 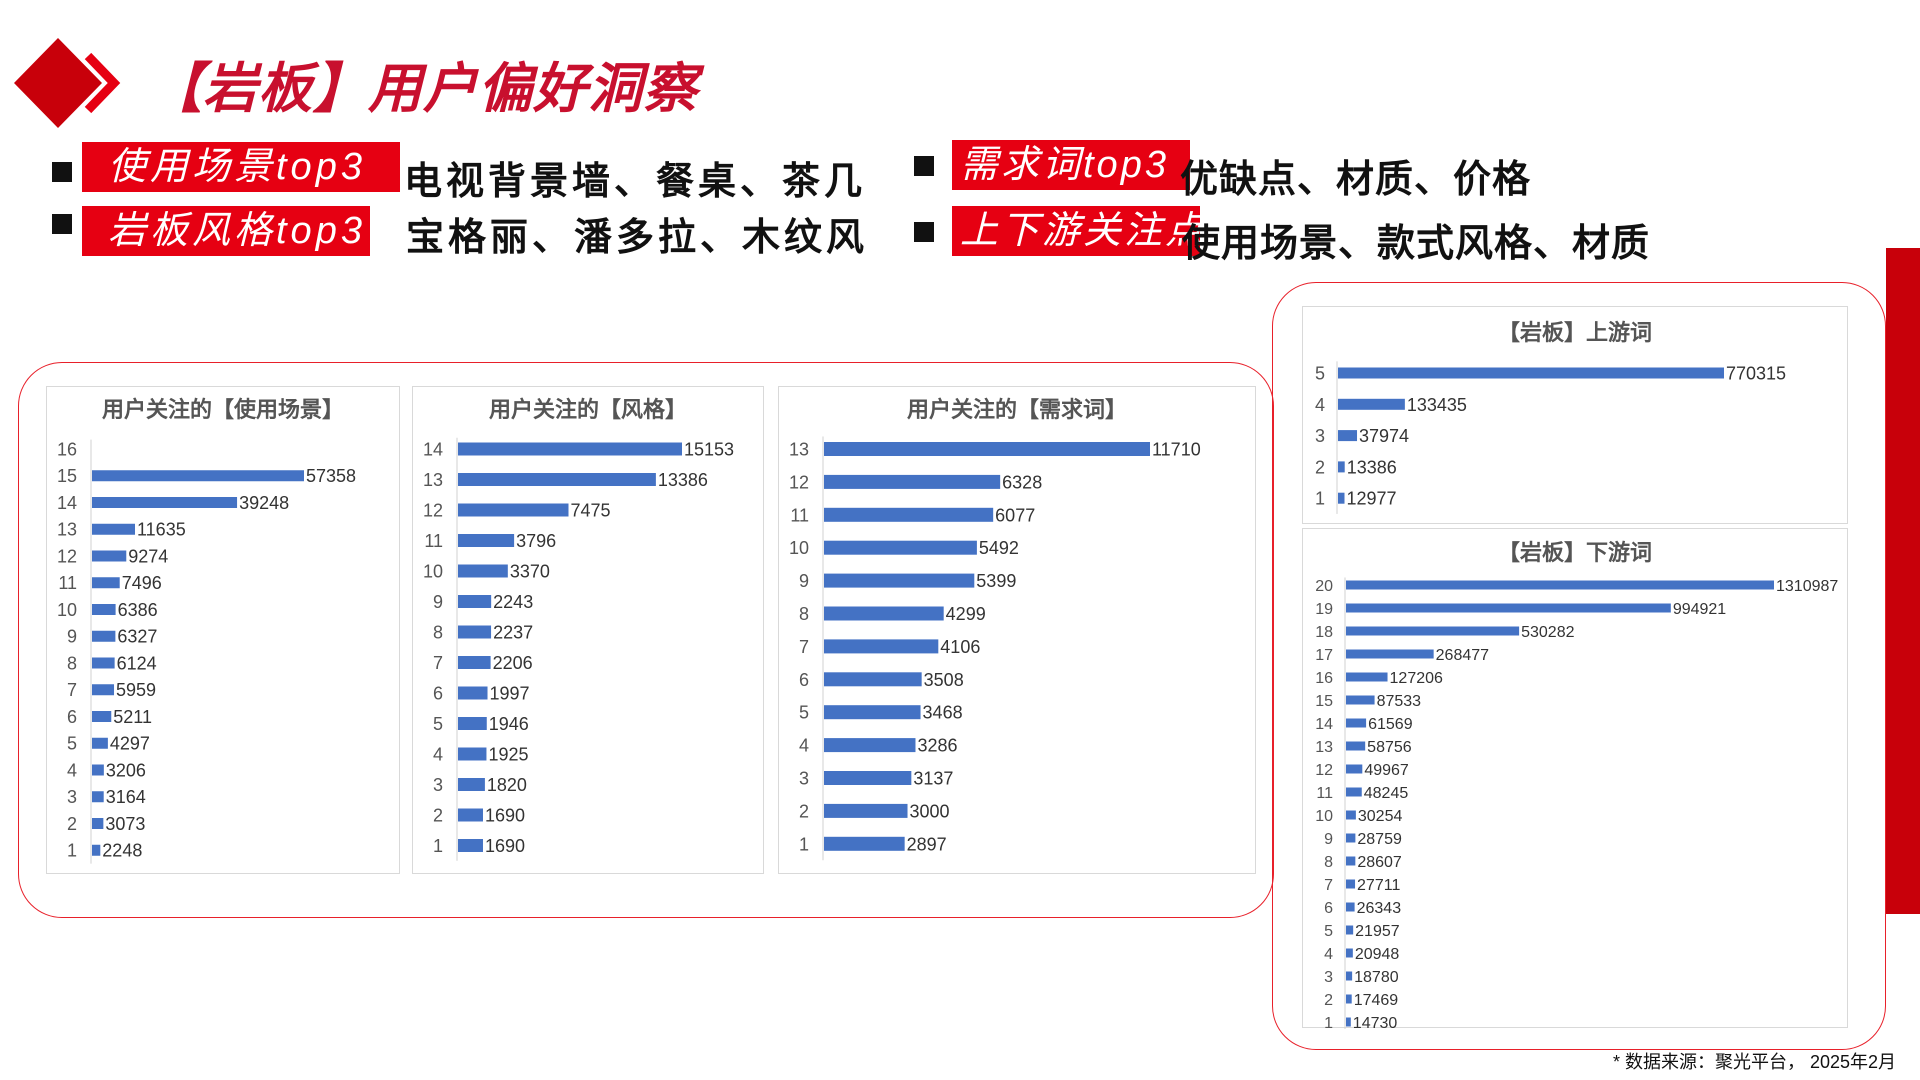 I want to click on usage-chart-title: 用户关注的【使用场景】, so click(x=222, y=409).